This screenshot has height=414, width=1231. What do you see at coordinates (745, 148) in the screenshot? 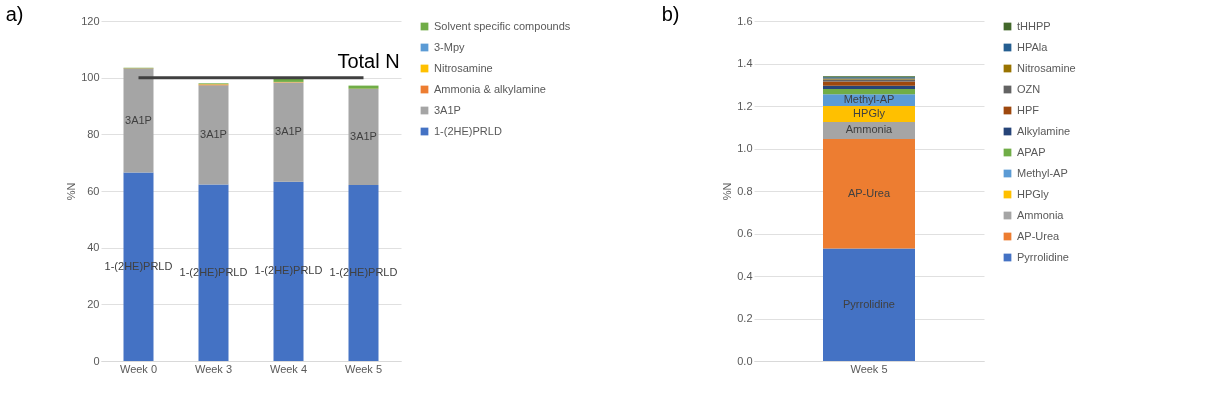
I see `y-tick-label: 1.0` at bounding box center [745, 148].